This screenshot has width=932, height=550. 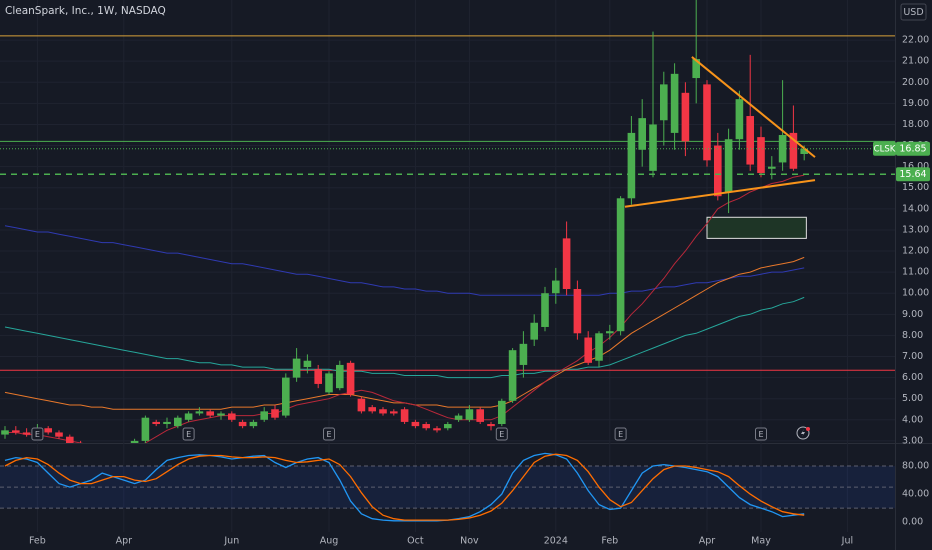 I want to click on y-tick-label: 9.00, so click(x=912, y=314).